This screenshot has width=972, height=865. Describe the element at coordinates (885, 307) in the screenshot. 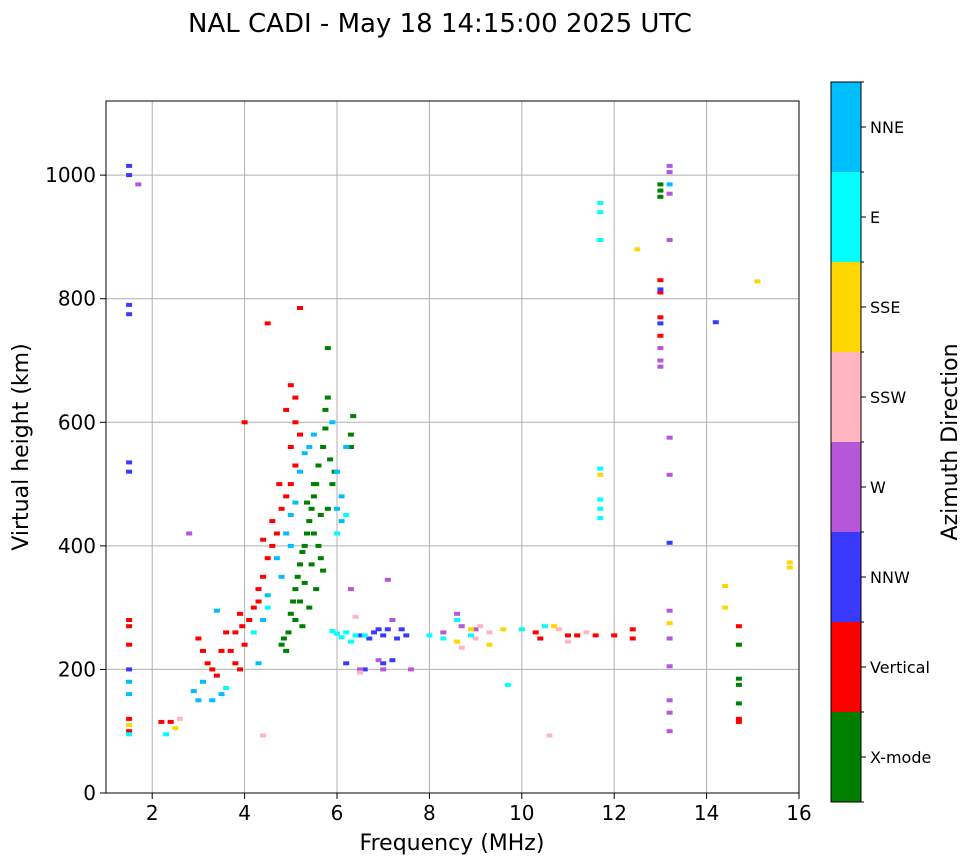

I see `colorbar-label: SSE` at that location.